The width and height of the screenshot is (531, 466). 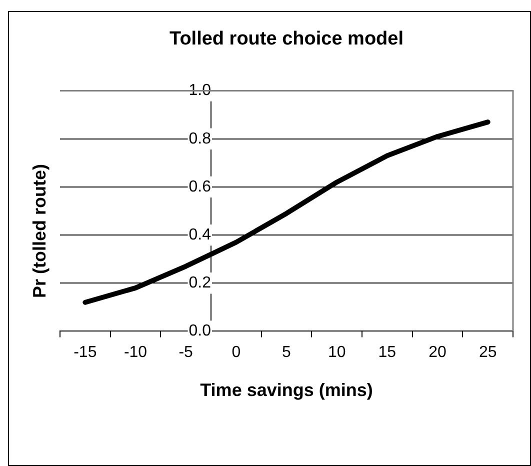 I want to click on chart-title: Tolled route choice model, so click(x=286, y=39).